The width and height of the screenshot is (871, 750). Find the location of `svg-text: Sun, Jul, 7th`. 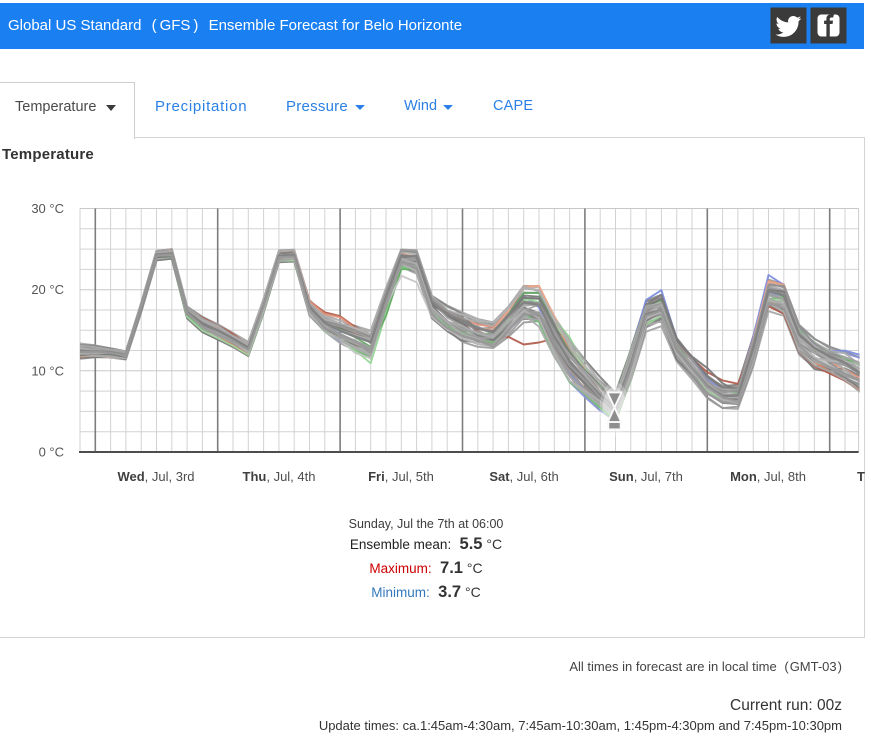

svg-text: Sun, Jul, 7th is located at coordinates (646, 476).